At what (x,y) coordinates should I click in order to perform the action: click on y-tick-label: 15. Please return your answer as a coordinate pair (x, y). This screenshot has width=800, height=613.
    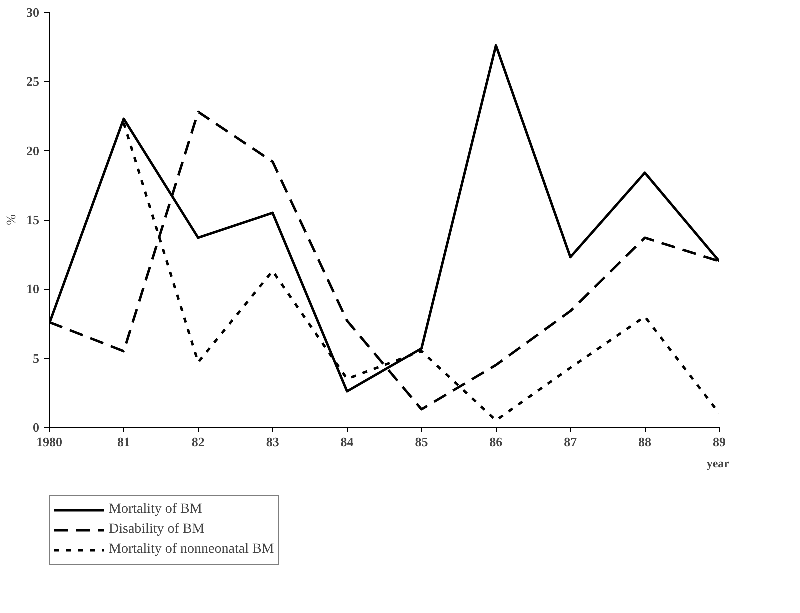
    Looking at the image, I should click on (33, 220).